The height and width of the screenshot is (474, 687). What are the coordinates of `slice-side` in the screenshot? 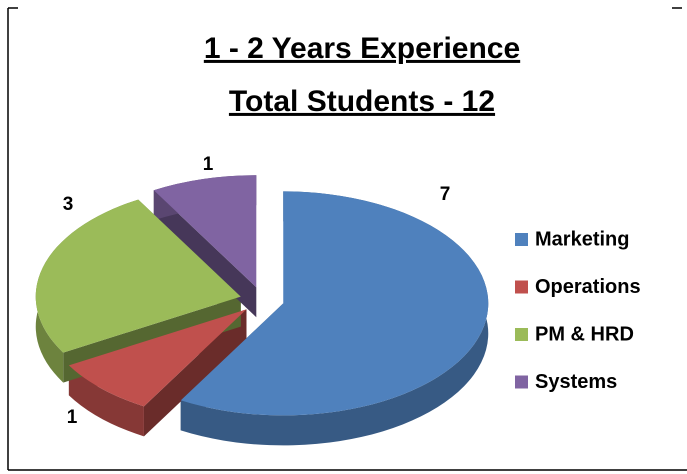 It's located at (106, 401).